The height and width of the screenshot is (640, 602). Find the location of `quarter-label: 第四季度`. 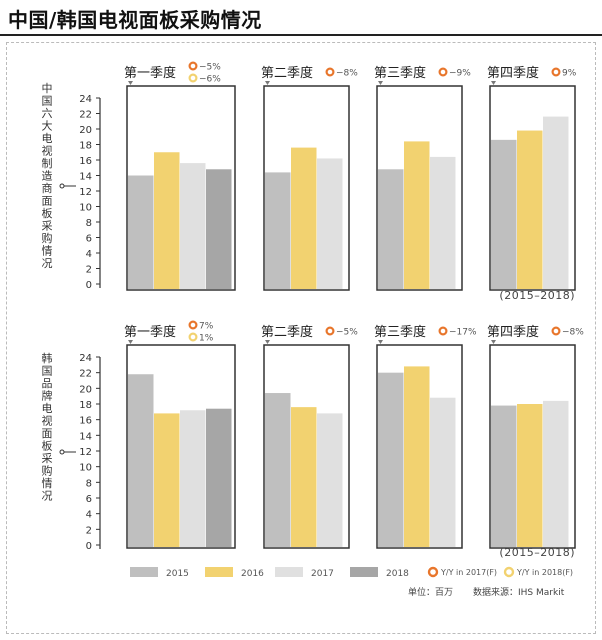

quarter-label: 第四季度 is located at coordinates (513, 73).